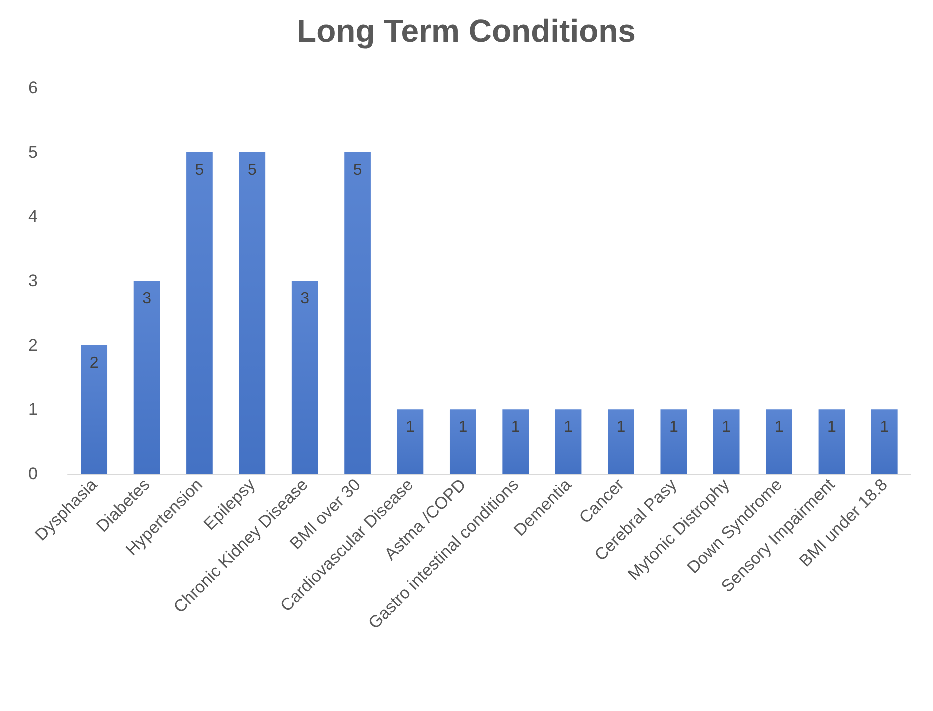 Image resolution: width=933 pixels, height=711 pixels. What do you see at coordinates (33, 281) in the screenshot?
I see `y-tick-label: 3` at bounding box center [33, 281].